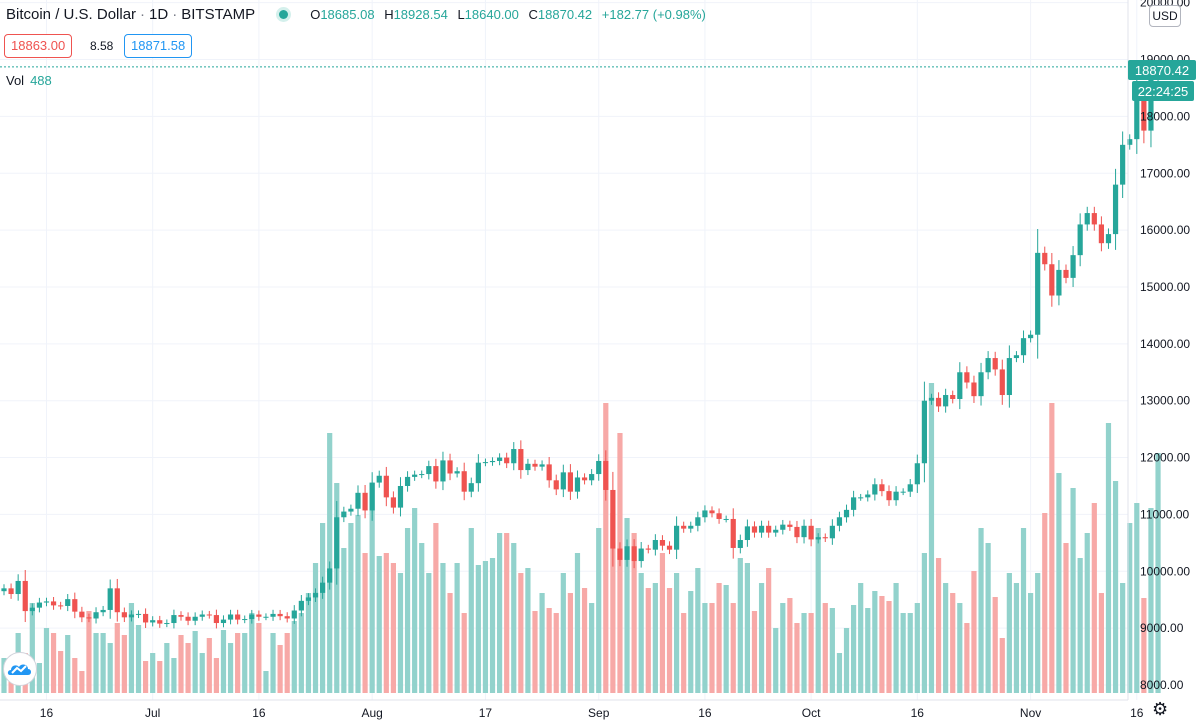 The height and width of the screenshot is (721, 1200). Describe the element at coordinates (811, 713) in the screenshot. I see `x-tick-label: Oct` at that location.